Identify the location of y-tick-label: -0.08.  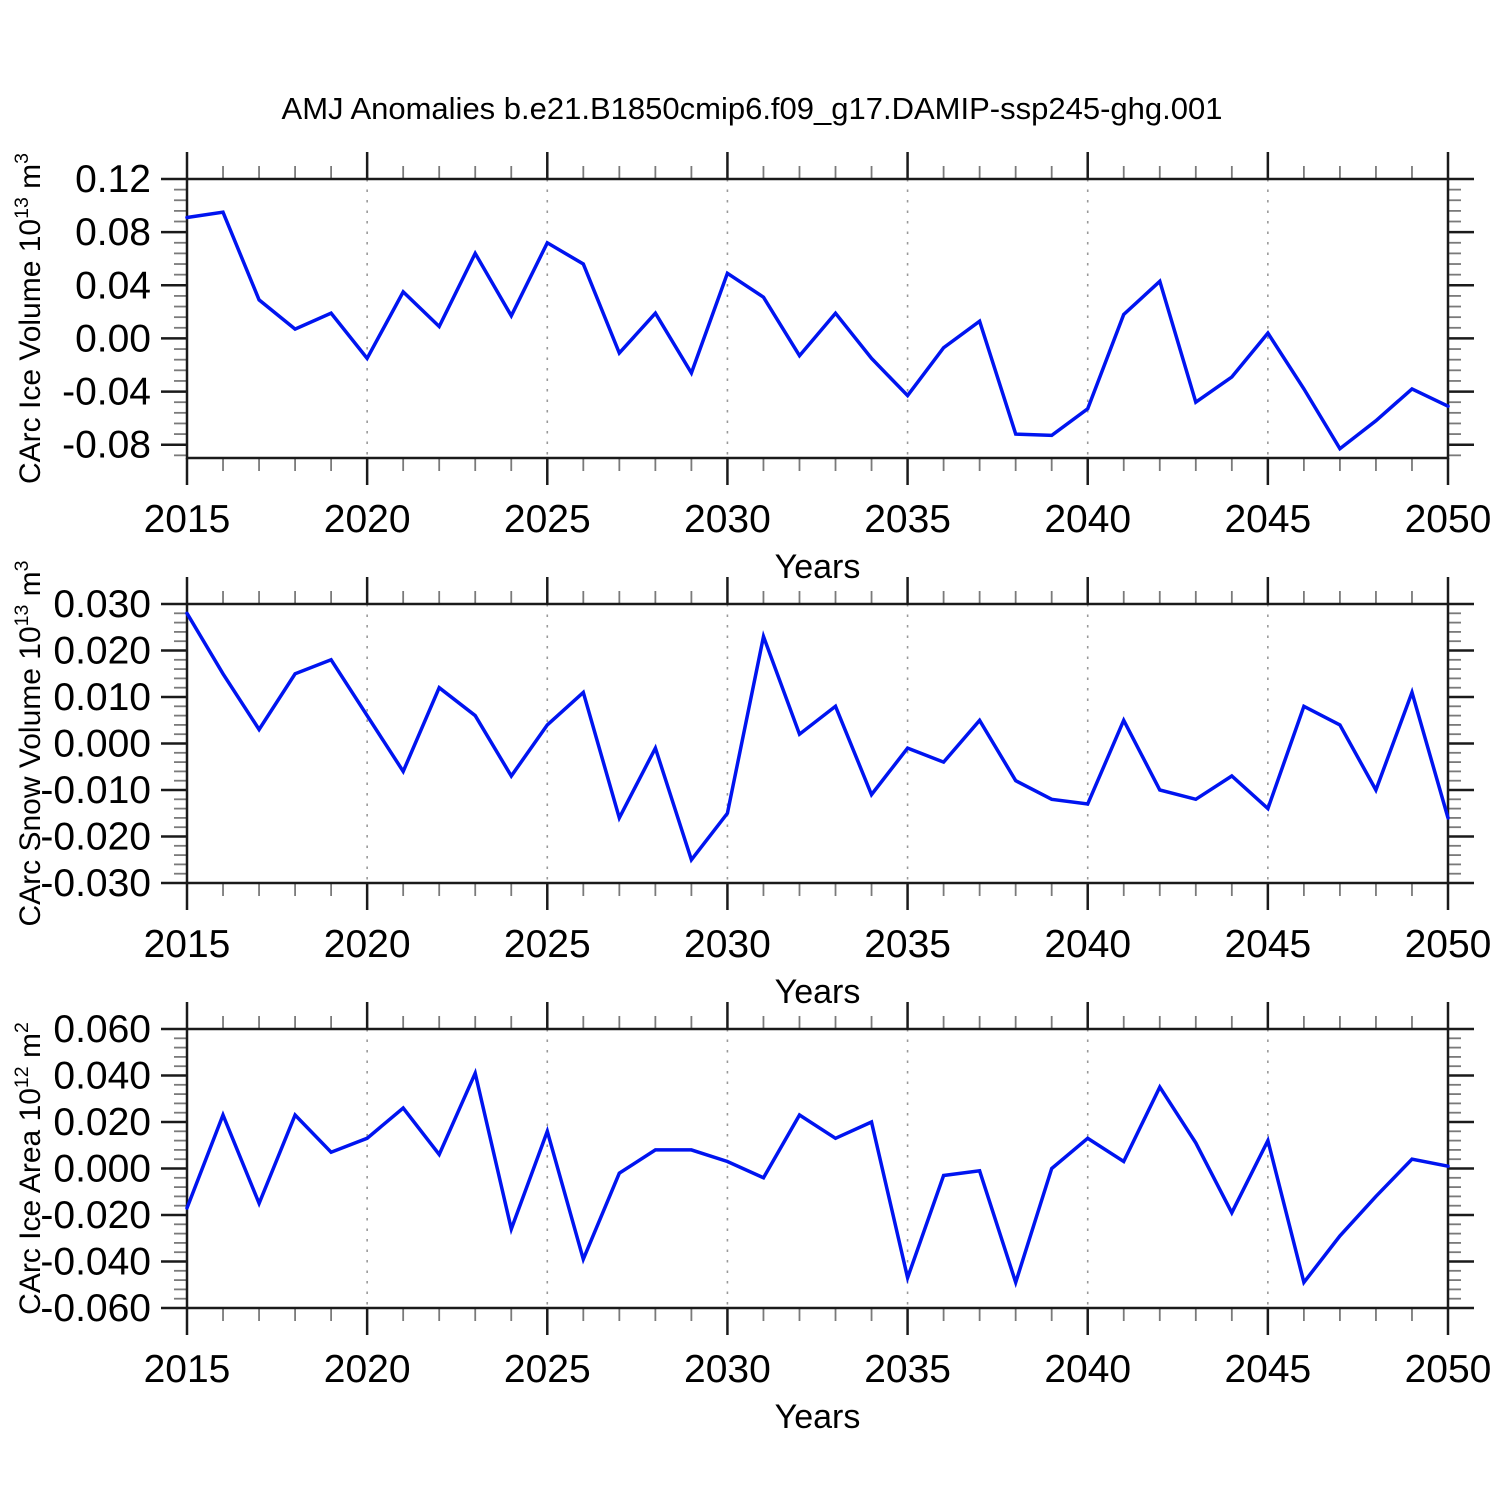
(106, 445).